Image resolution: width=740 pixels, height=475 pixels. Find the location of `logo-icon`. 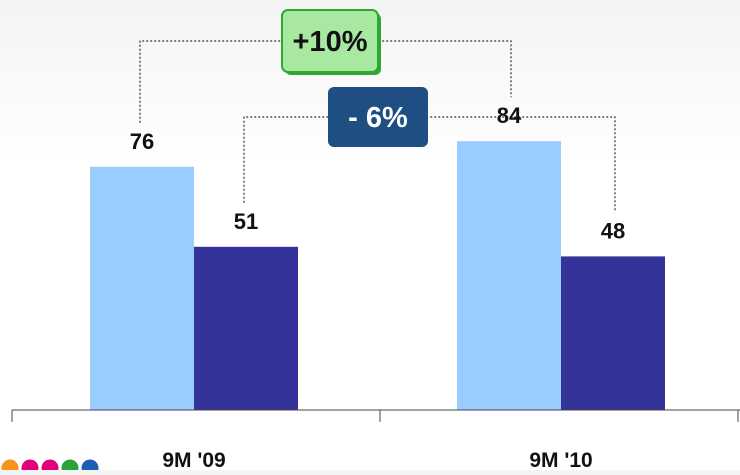

logo-icon is located at coordinates (50, 467).